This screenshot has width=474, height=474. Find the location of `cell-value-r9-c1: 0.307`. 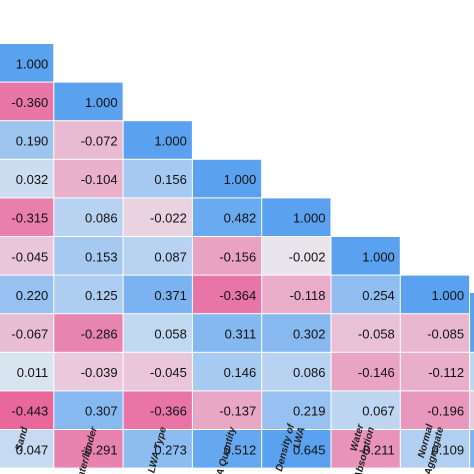

cell-value-r9-c1: 0.307 is located at coordinates (101, 411).